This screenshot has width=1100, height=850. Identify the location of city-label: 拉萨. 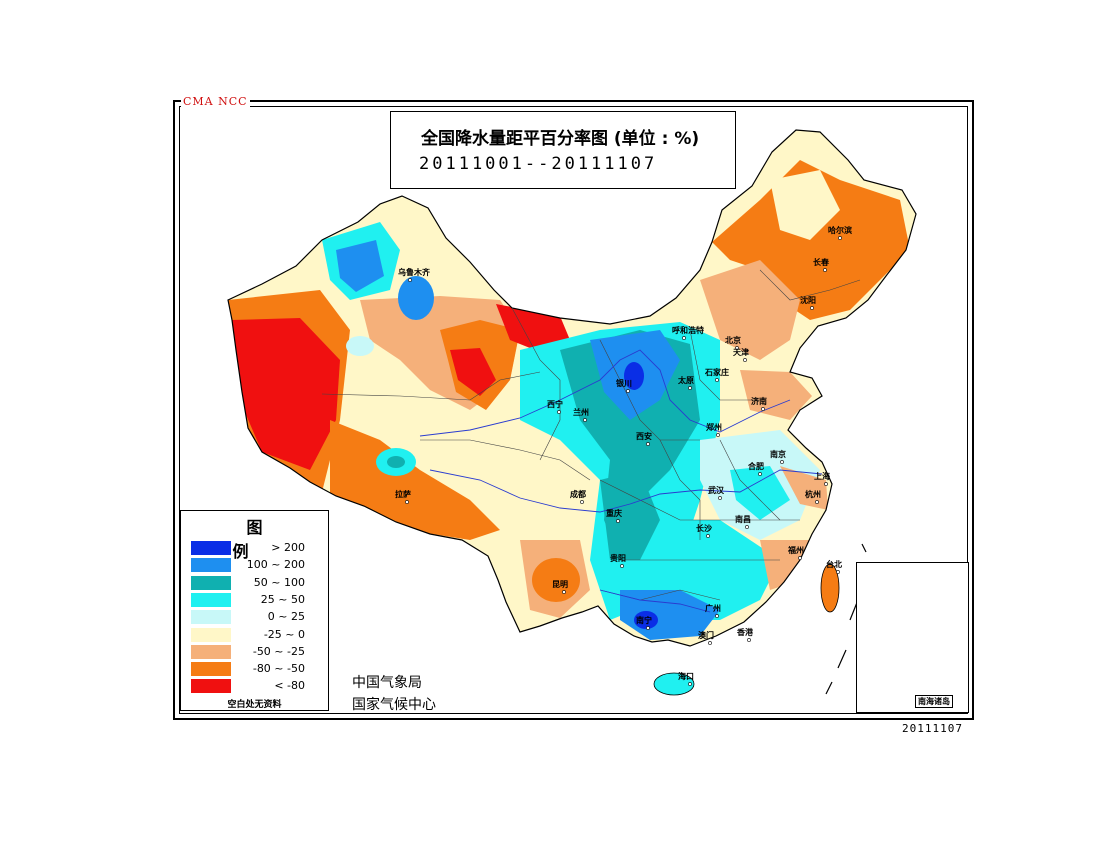
(403, 494).